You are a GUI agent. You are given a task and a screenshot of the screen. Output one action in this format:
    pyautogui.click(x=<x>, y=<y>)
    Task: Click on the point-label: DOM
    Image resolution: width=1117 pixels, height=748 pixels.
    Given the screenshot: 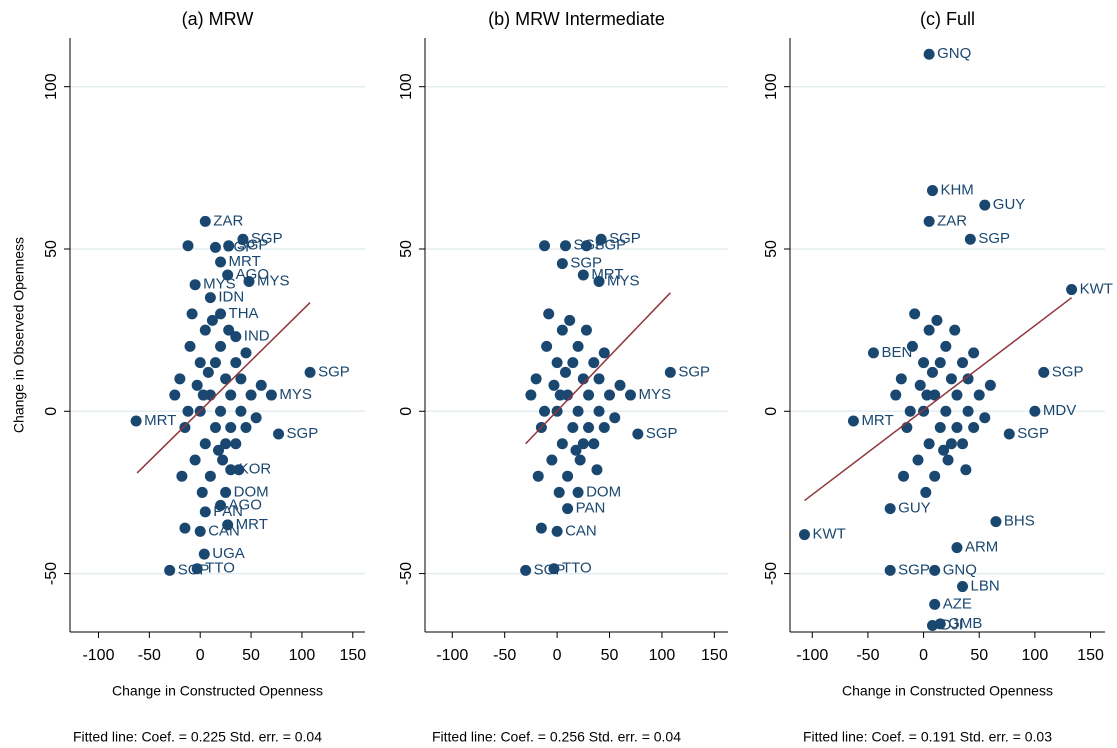 What is the action you would take?
    pyautogui.click(x=251, y=491)
    